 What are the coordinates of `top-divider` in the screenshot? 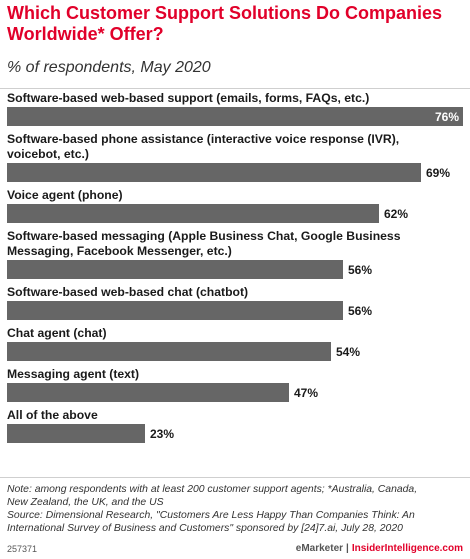 It's located at (235, 88).